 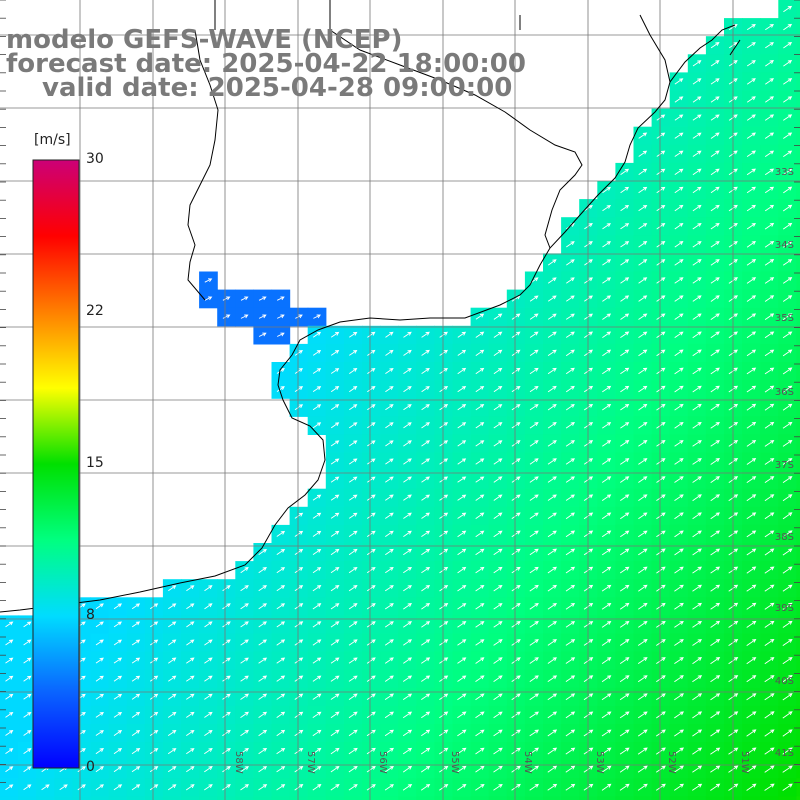 I want to click on lon-label-53w: 53W, so click(x=599, y=762).